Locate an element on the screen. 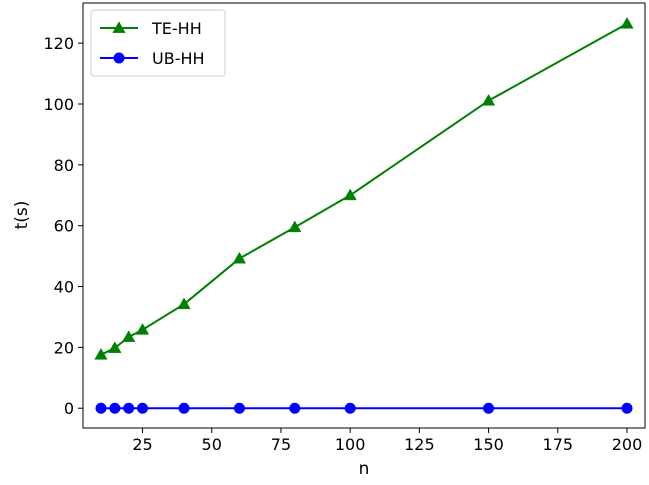 Image resolution: width=649 pixels, height=485 pixels. y-tick-label: 40 is located at coordinates (64, 287).